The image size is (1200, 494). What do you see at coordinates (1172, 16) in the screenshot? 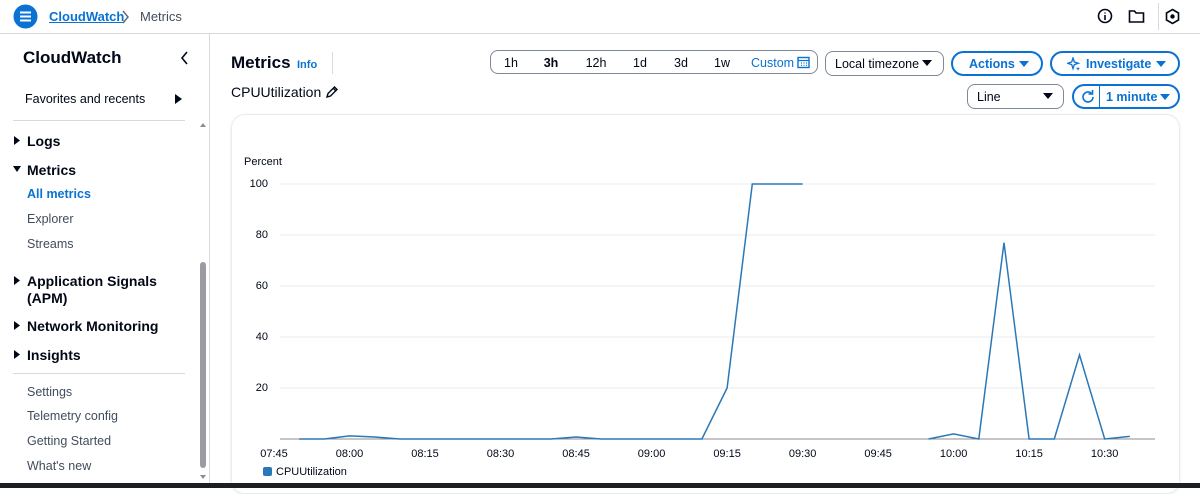
I see `settings-icon` at bounding box center [1172, 16].